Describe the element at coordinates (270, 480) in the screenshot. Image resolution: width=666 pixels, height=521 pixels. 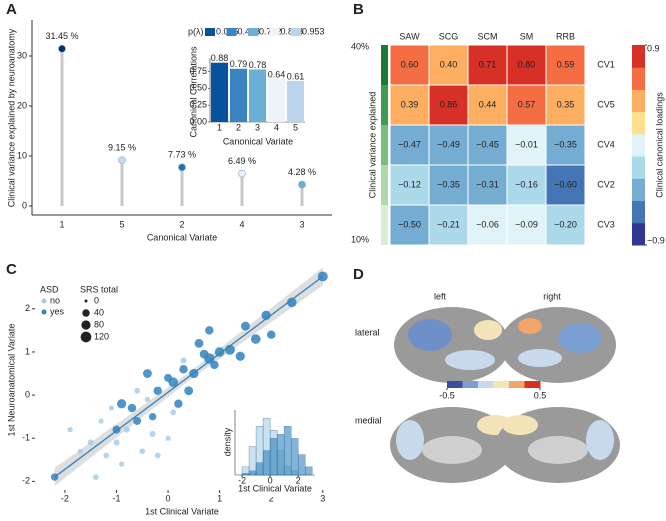
I see `x-tick-label: 0` at that location.